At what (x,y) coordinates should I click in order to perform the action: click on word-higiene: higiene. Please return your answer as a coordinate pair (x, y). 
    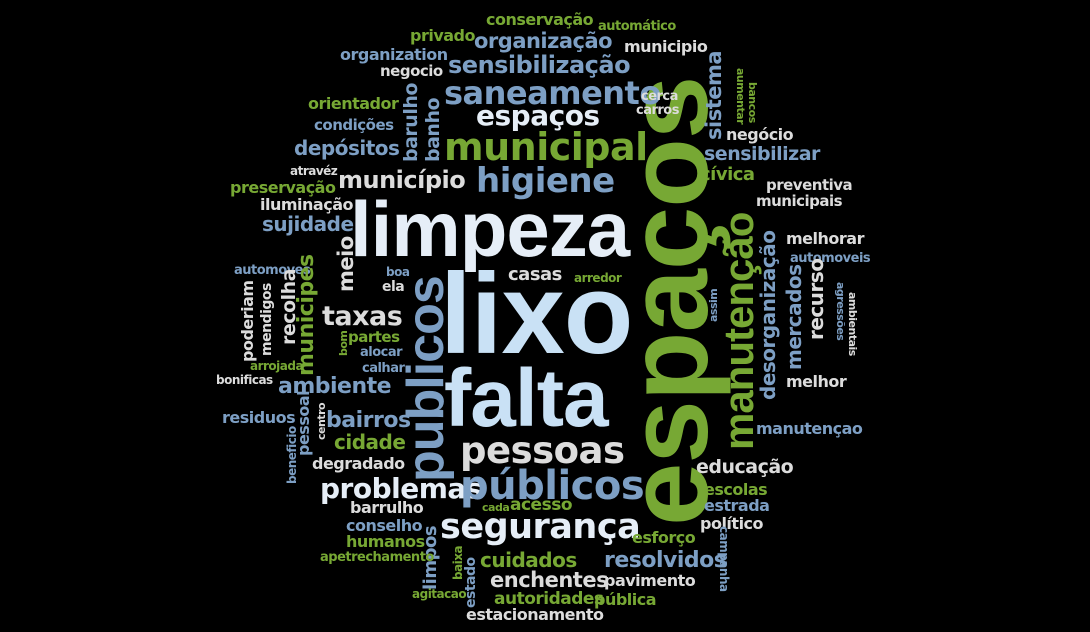
    Looking at the image, I should click on (545, 181).